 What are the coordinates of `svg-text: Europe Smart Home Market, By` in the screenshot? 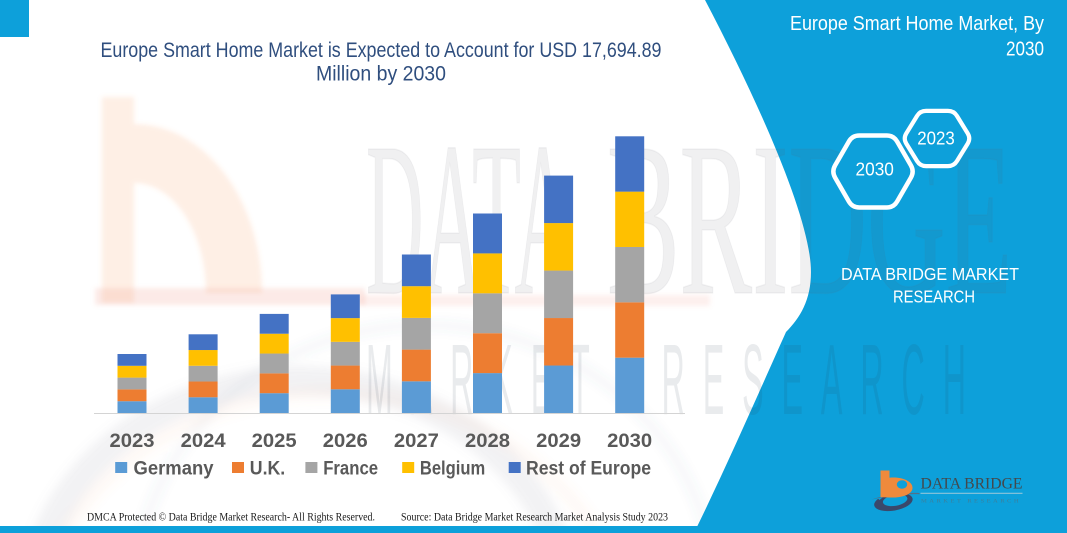 It's located at (917, 23).